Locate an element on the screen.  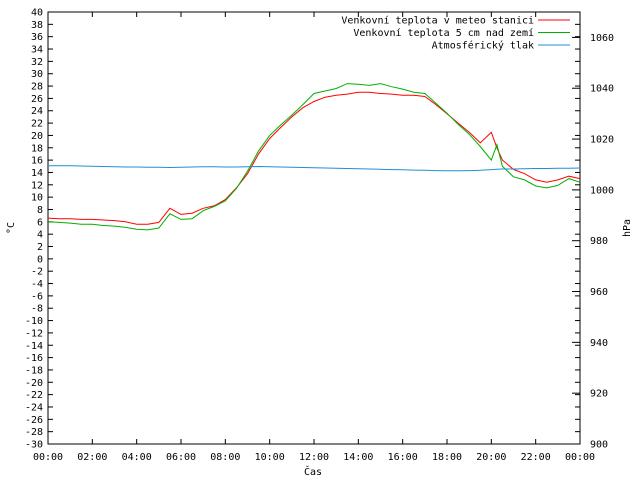
y-left-tick-label: -22 is located at coordinates (34, 395).